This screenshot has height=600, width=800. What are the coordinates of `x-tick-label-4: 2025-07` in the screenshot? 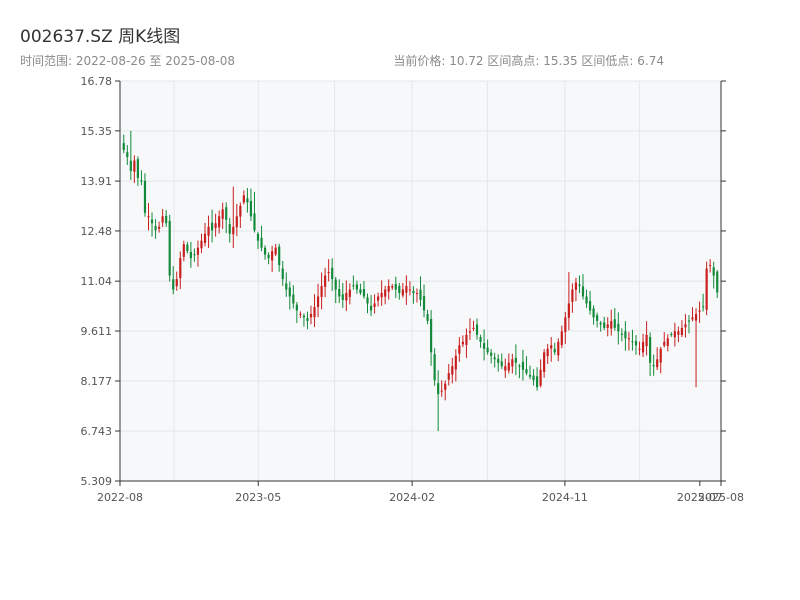 It's located at (700, 497).